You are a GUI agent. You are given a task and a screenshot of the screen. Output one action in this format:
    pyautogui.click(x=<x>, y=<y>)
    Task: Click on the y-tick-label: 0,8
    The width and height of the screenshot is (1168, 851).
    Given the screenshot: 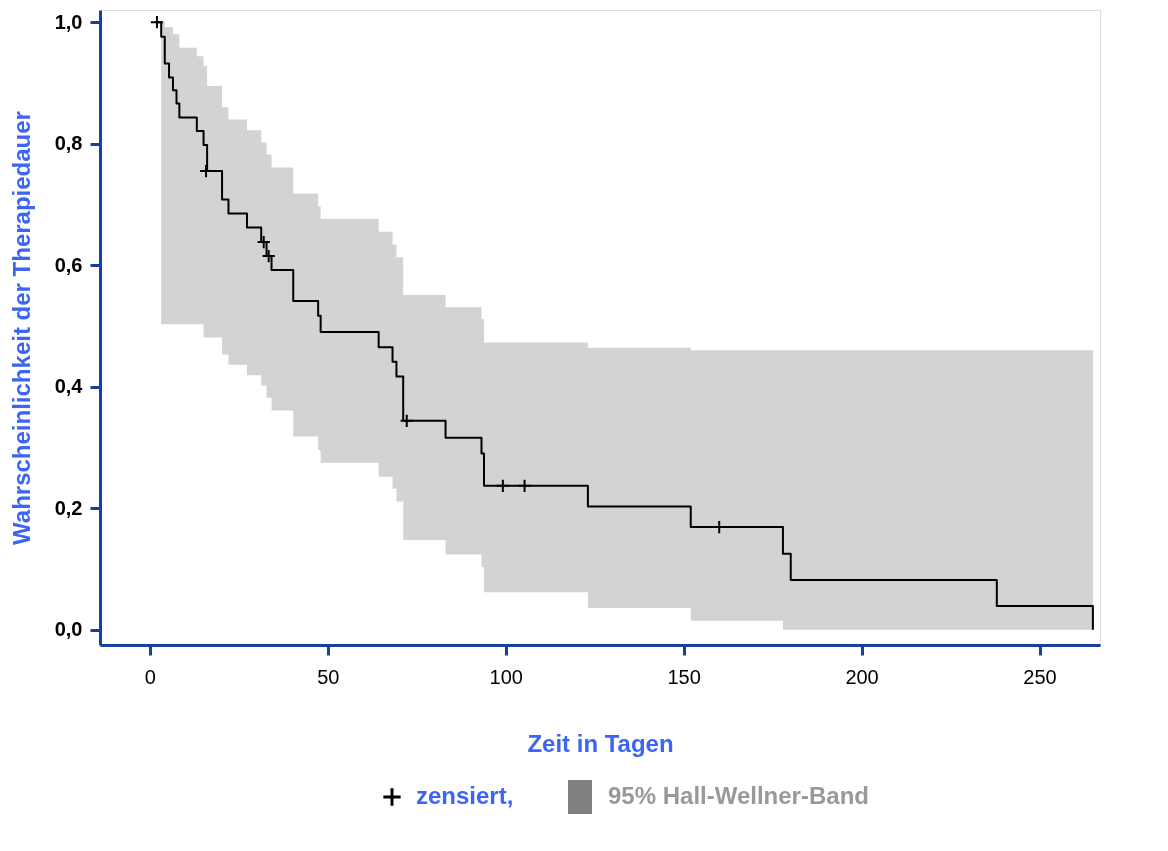 What is the action you would take?
    pyautogui.click(x=68, y=143)
    